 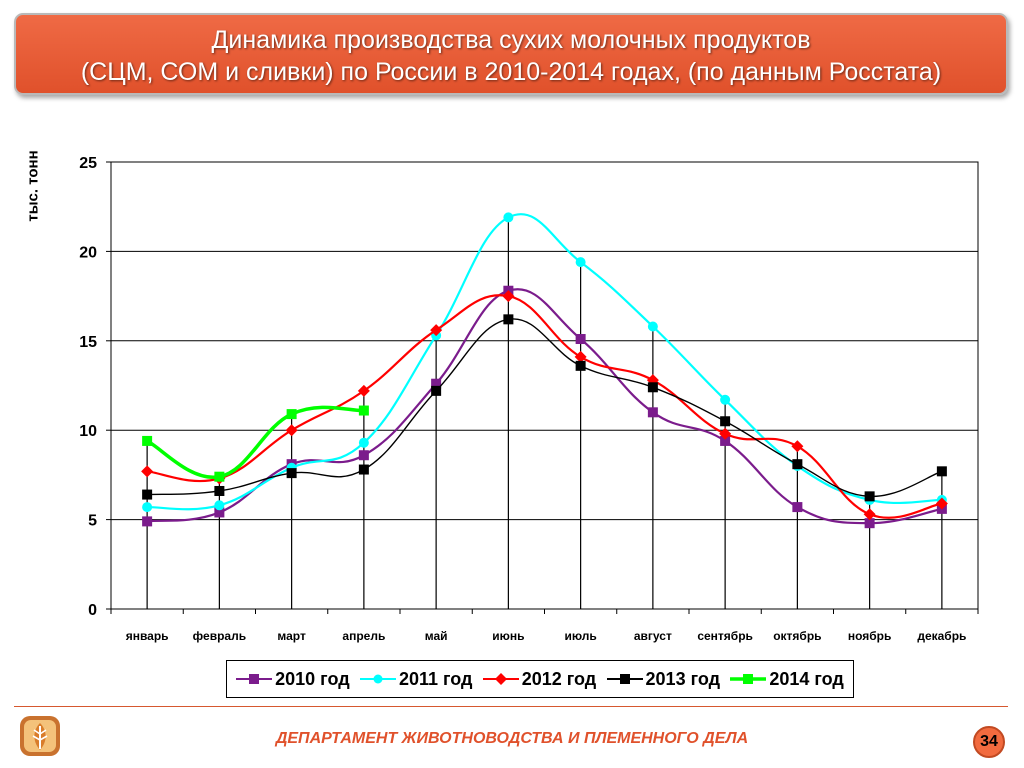 I want to click on x-category-label: октябрь, so click(x=797, y=636).